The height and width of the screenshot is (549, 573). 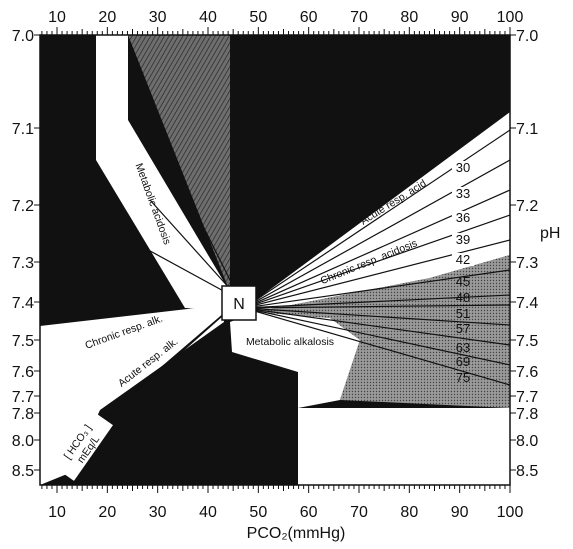 What do you see at coordinates (409, 512) in the screenshot?
I see `x-tick-label-bottom: 80` at bounding box center [409, 512].